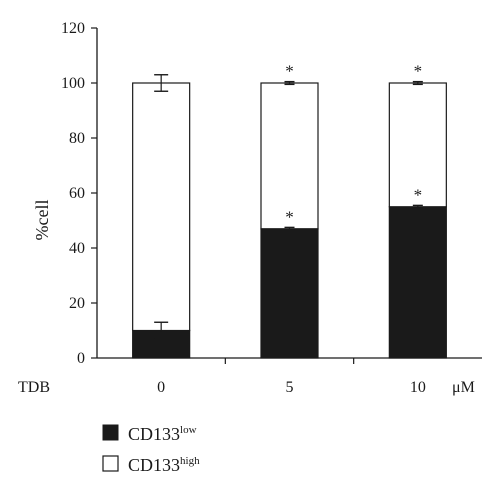  I want to click on y-tick-label-60: 60, so click(77, 193).